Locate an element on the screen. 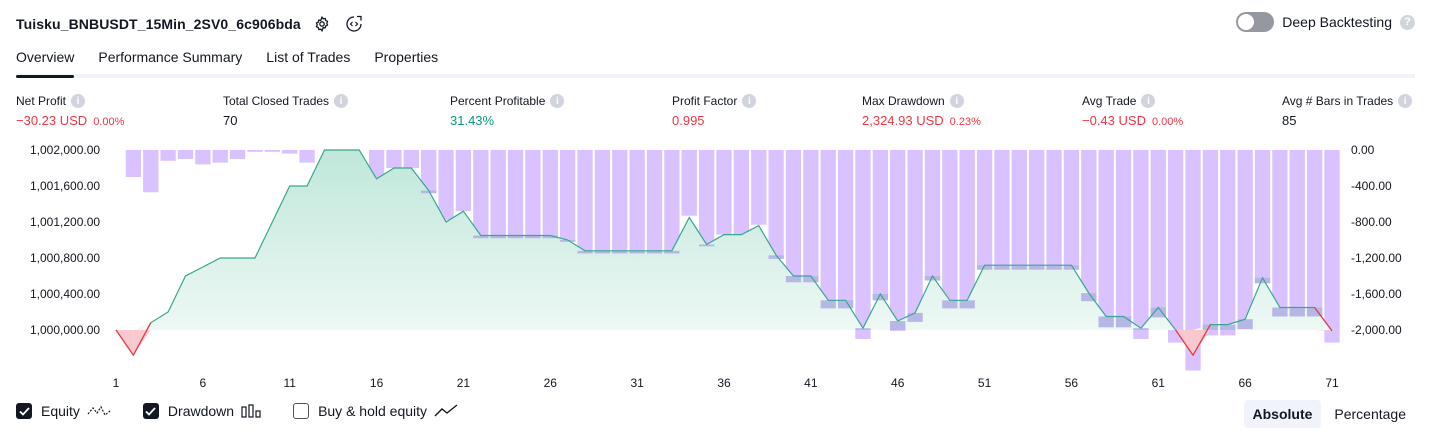 The image size is (1431, 438). legend-buy-hold: Buy & hold equity is located at coordinates (375, 411).